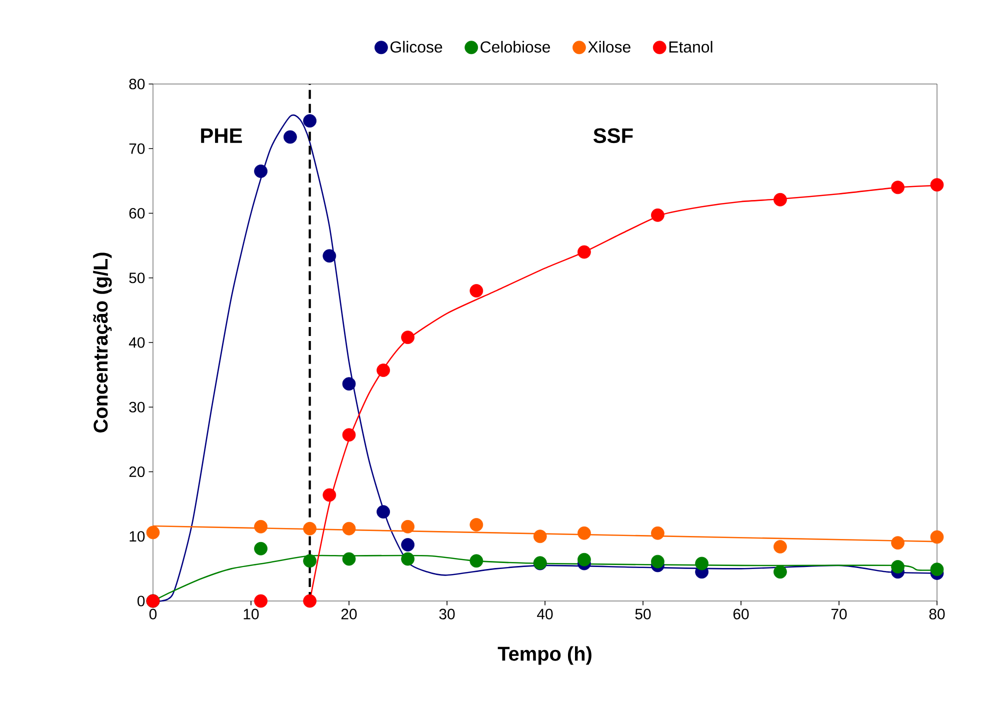  What do you see at coordinates (137, 278) in the screenshot?
I see `y-tick-label: 50` at bounding box center [137, 278].